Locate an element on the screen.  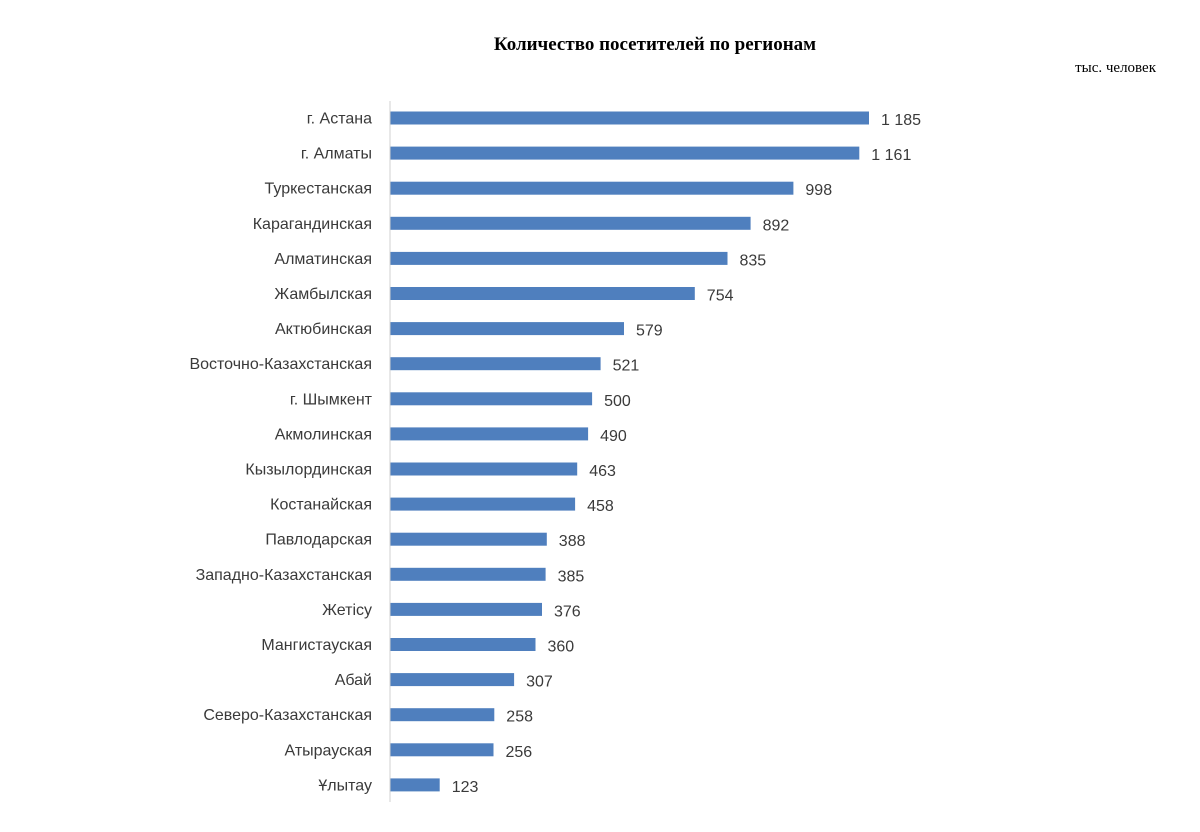
category-label: Актюбинская is located at coordinates (323, 329).